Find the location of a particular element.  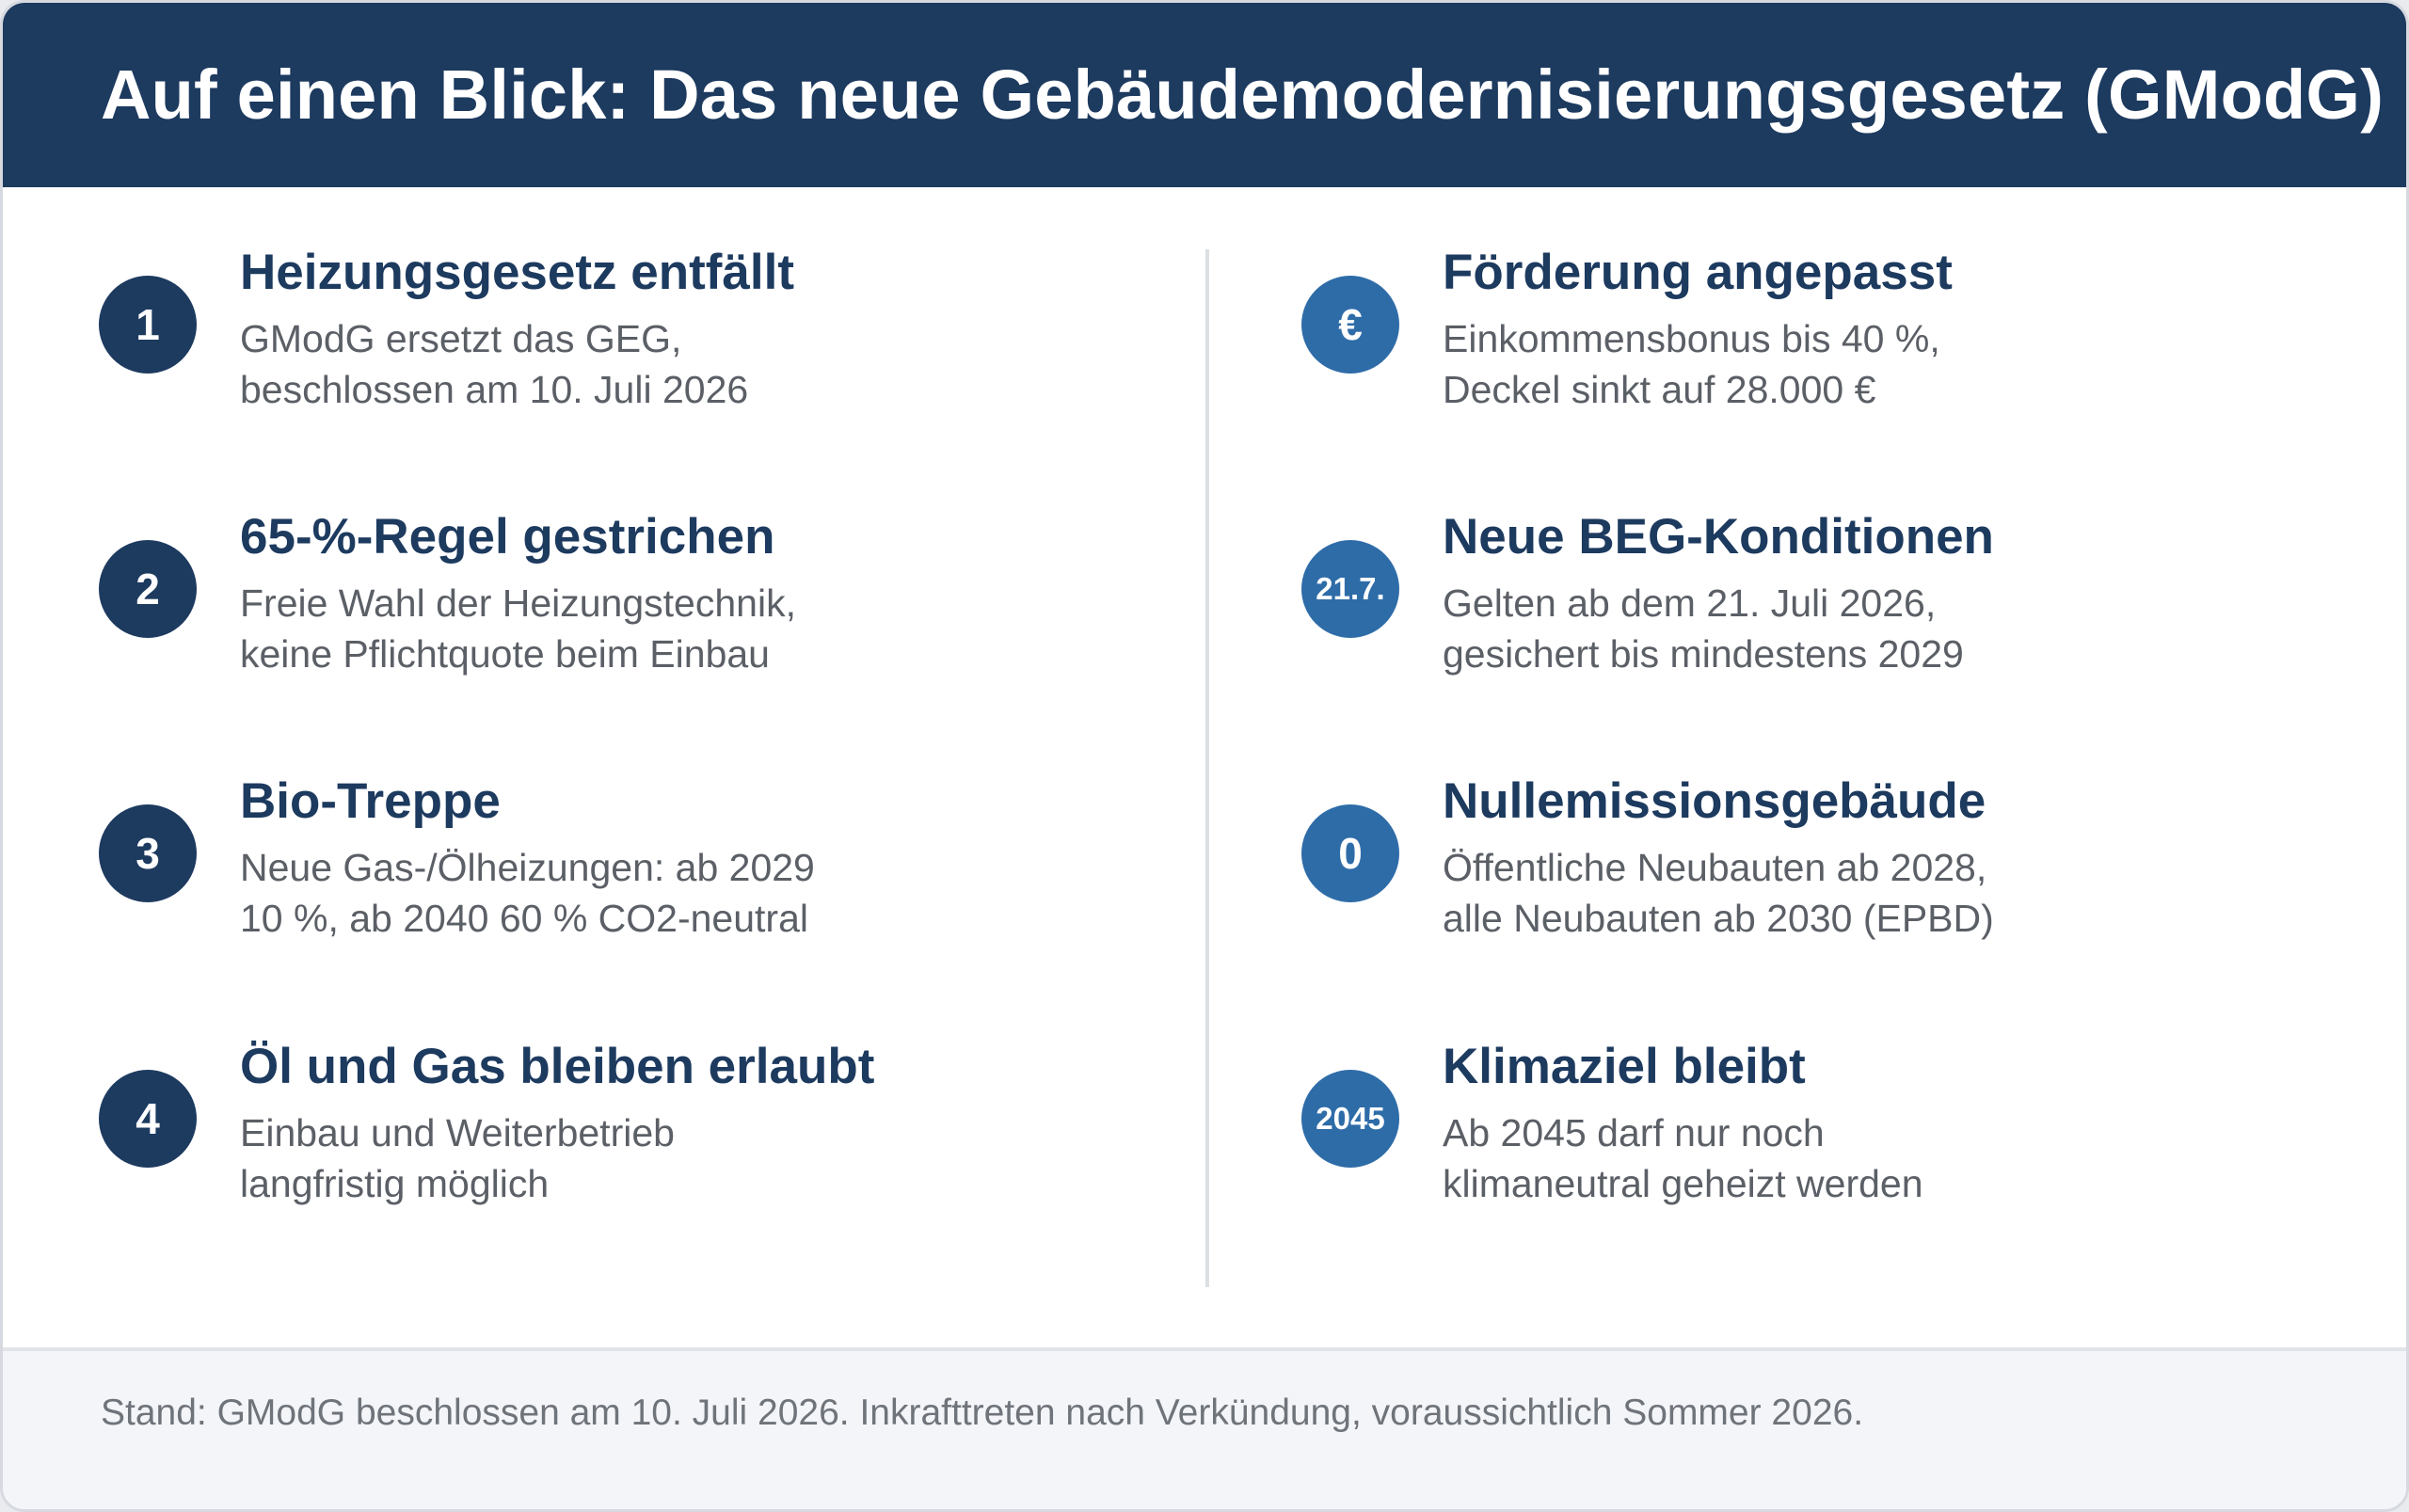

number-badge: 3 is located at coordinates (148, 853).